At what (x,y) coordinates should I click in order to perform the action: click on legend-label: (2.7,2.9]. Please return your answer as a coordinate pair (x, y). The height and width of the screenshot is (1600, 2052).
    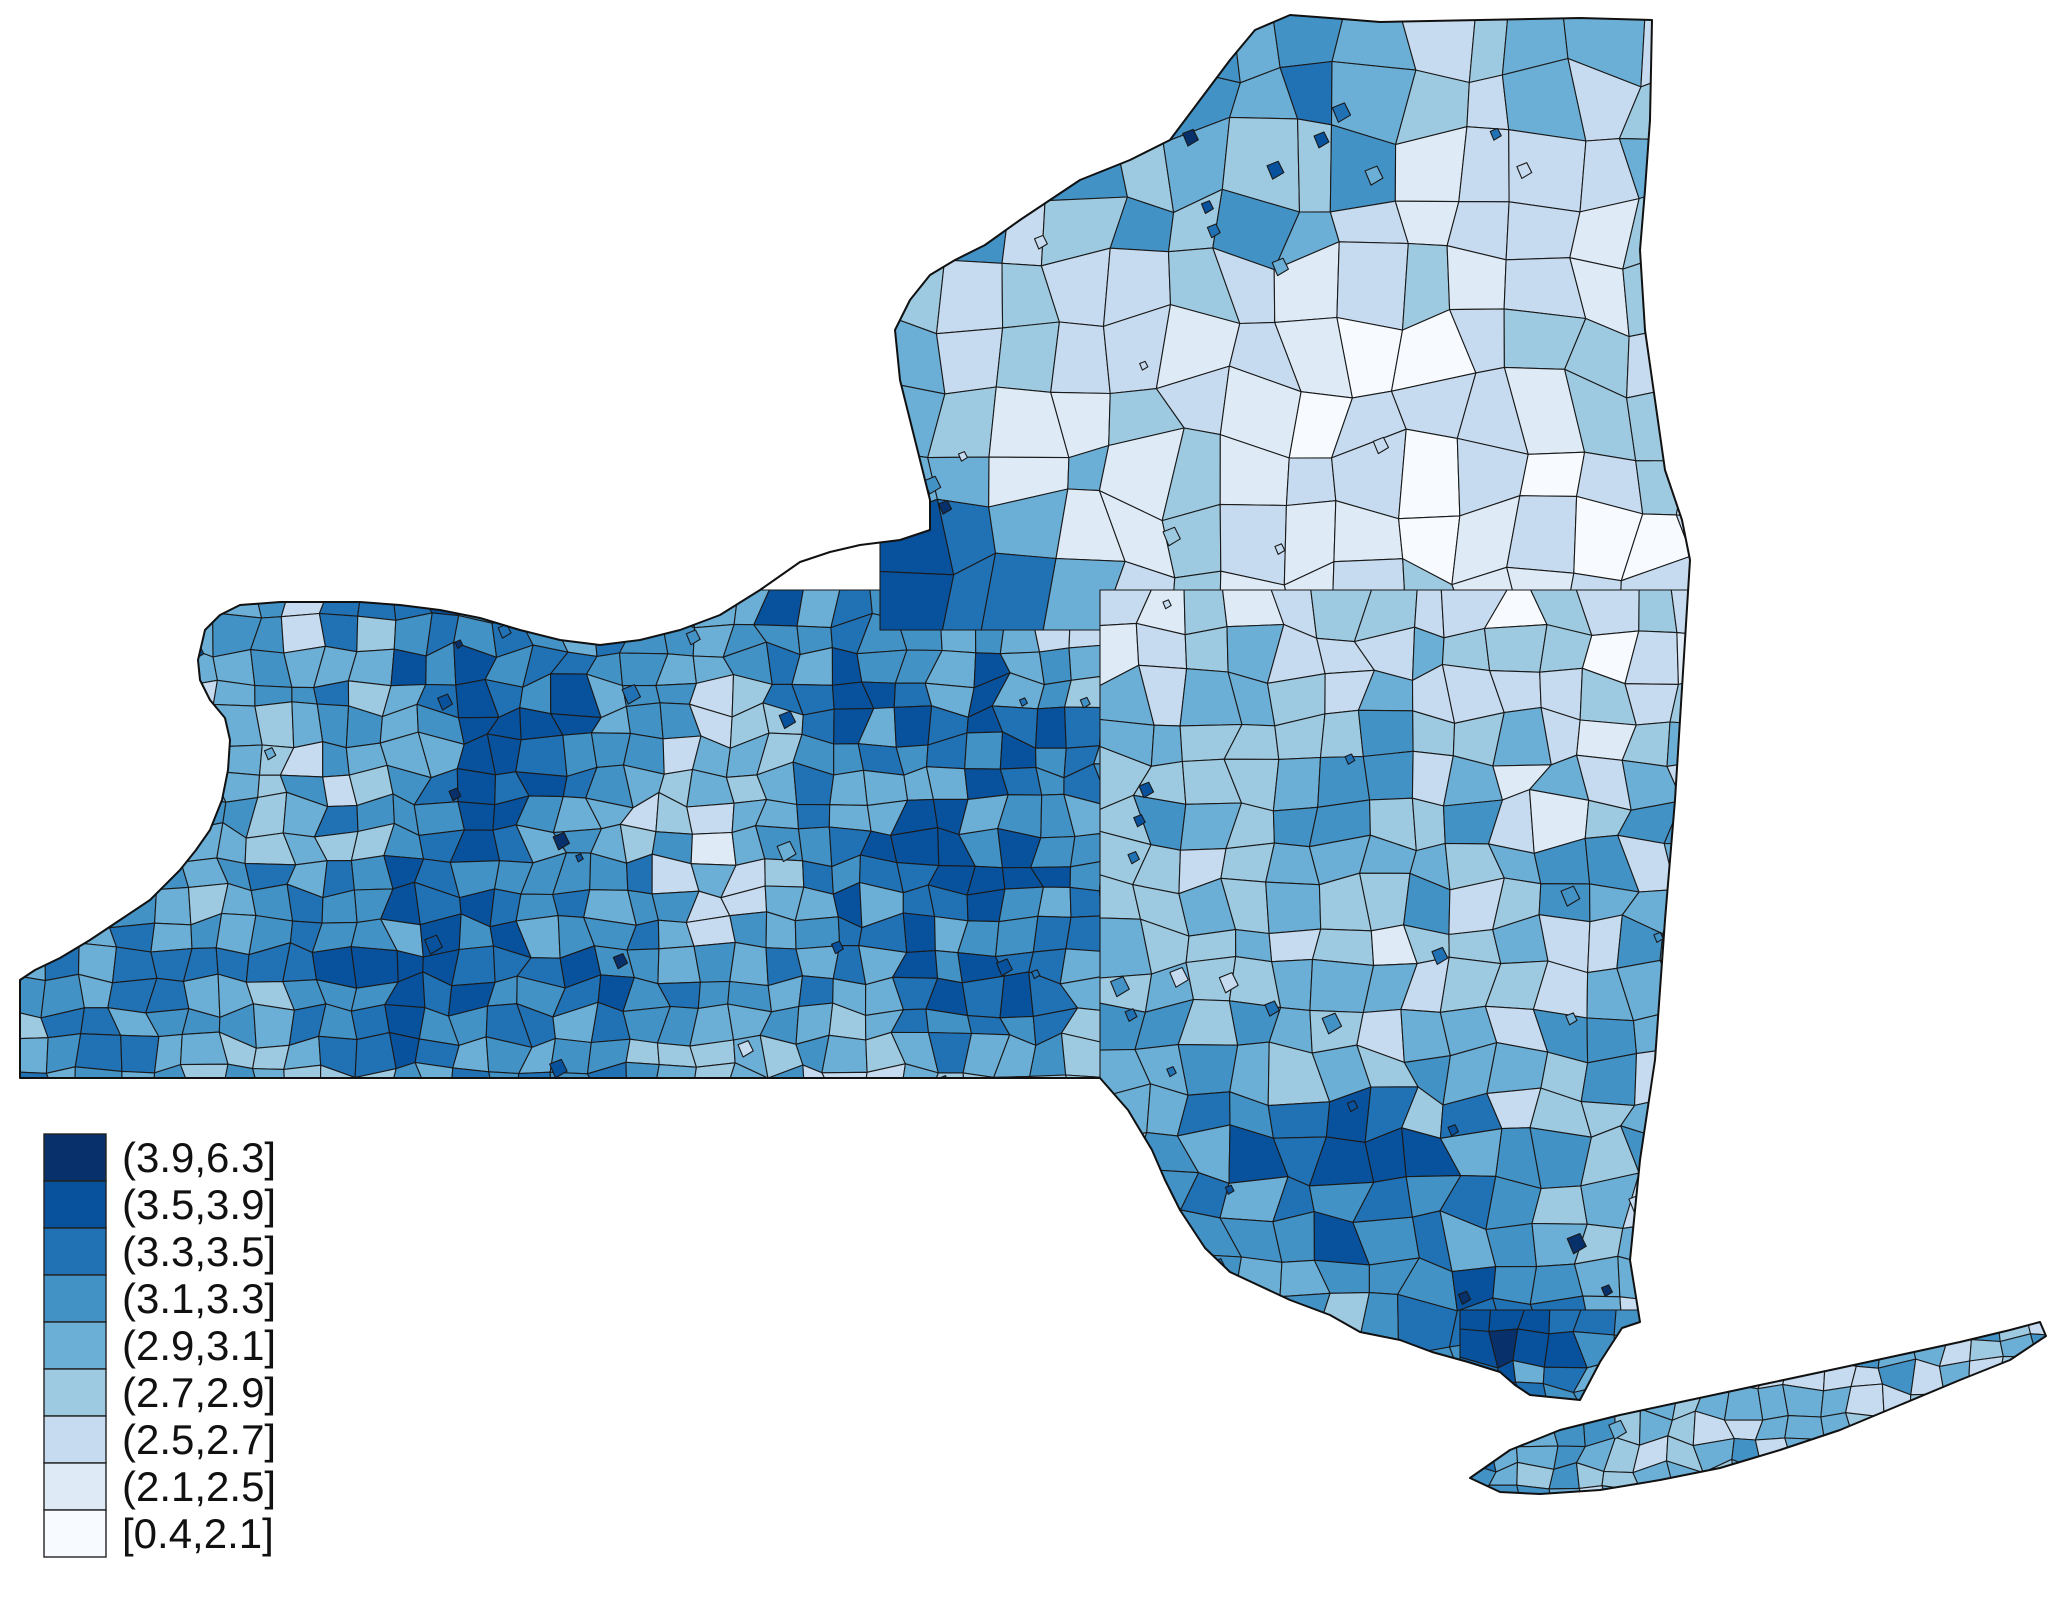
    Looking at the image, I should click on (199, 1392).